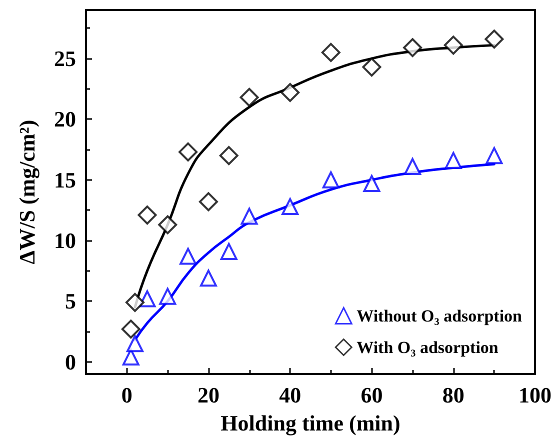 Image resolution: width=557 pixels, height=439 pixels. Describe the element at coordinates (65, 59) in the screenshot. I see `y-tick-label: 25` at that location.